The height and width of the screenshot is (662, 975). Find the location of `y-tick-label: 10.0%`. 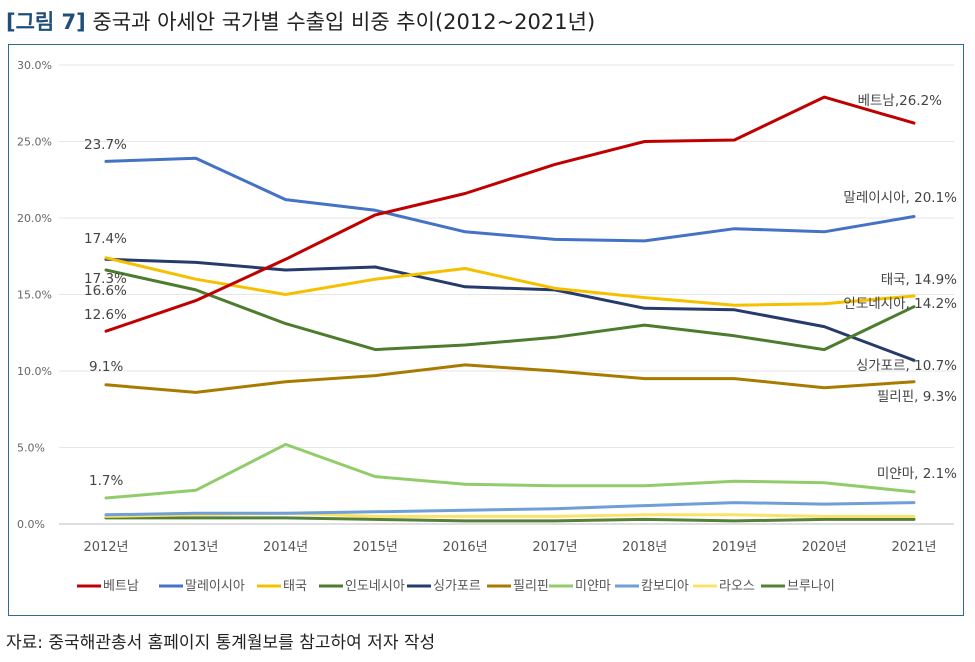

y-tick-label: 10.0% is located at coordinates (34, 371).